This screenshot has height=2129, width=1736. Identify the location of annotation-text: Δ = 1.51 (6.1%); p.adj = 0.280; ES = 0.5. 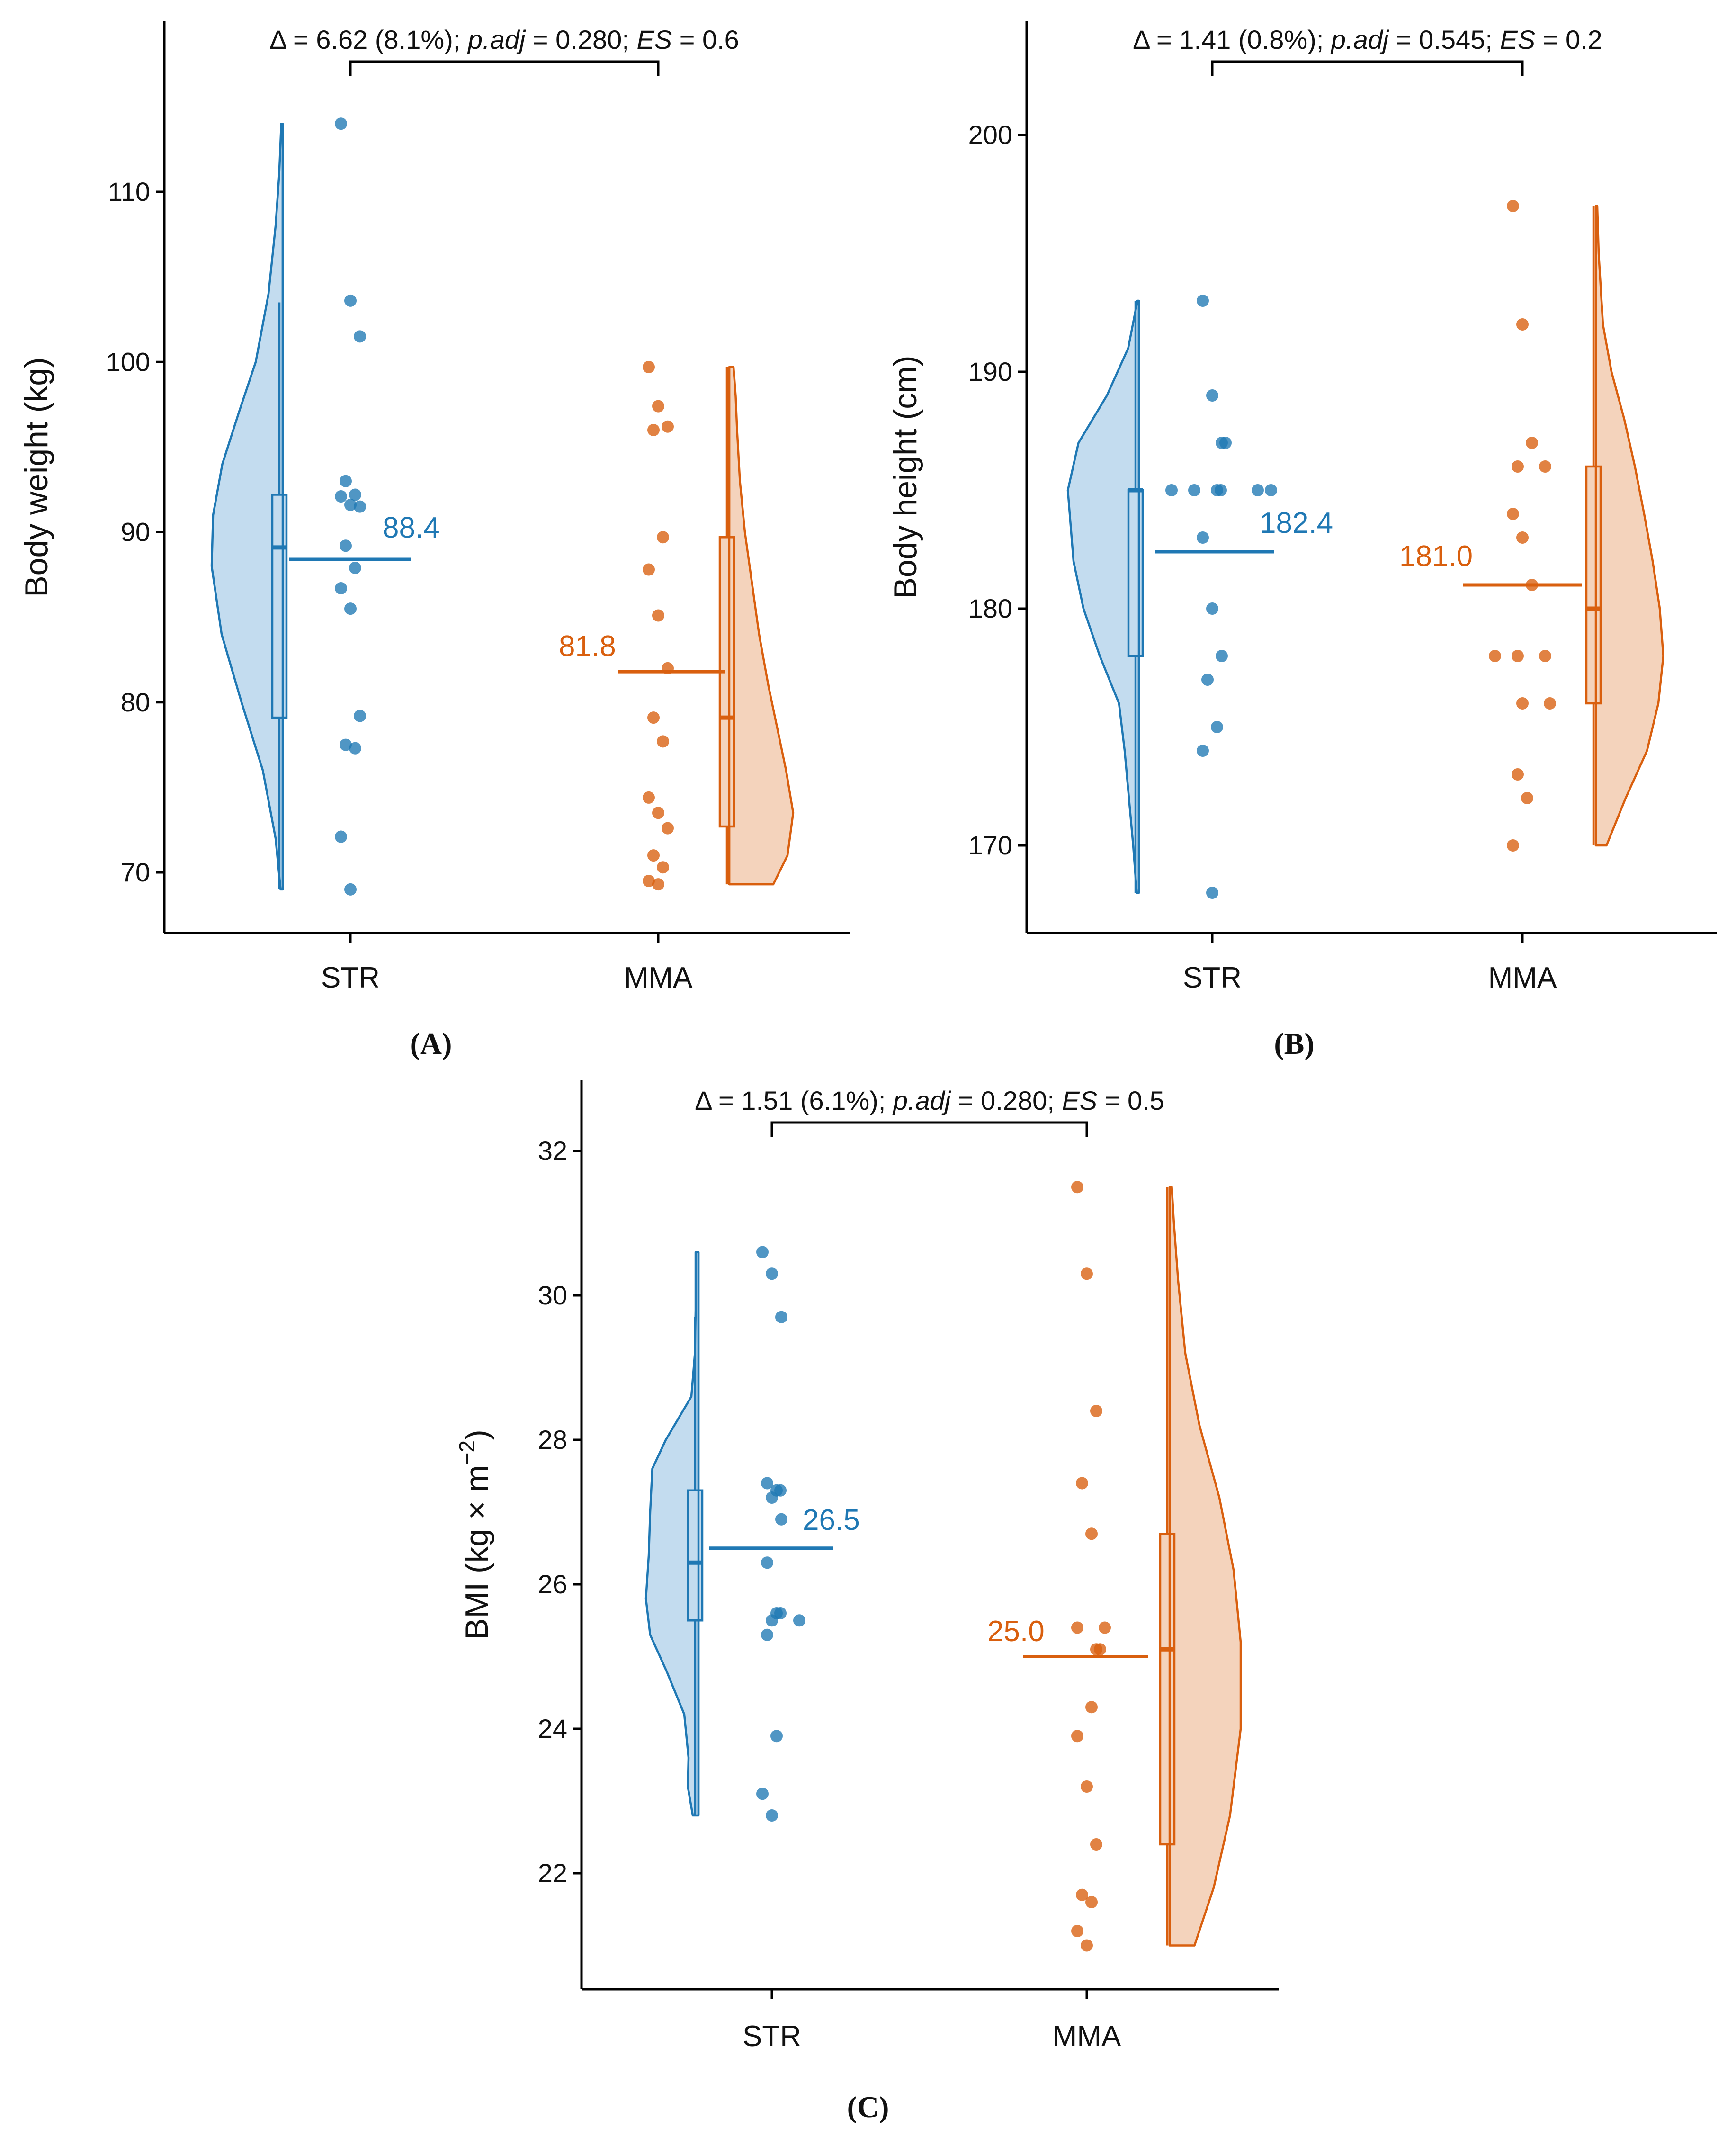
(929, 1100).